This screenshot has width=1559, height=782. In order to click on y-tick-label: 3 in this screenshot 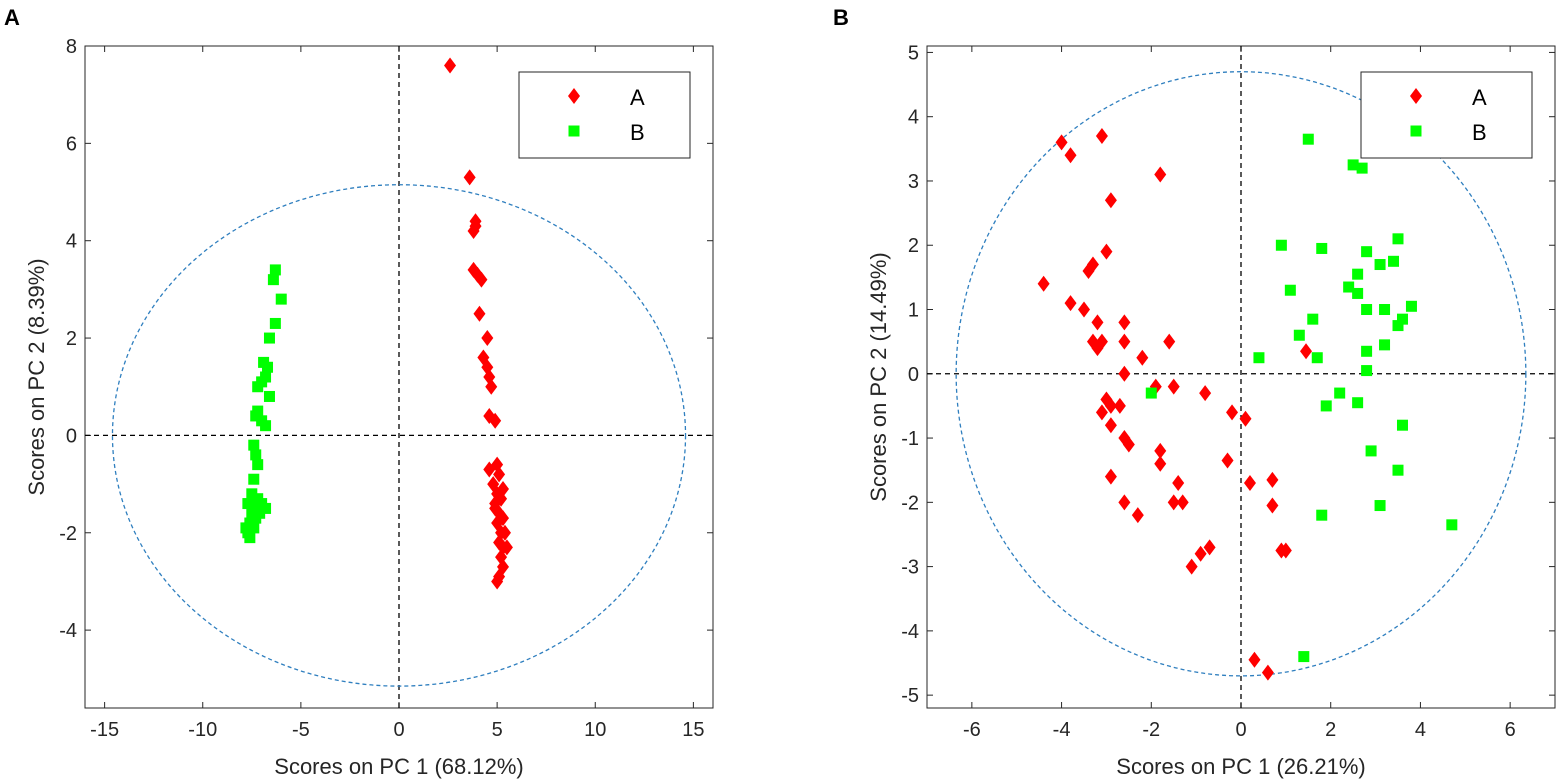, I will do `click(913, 182)`.